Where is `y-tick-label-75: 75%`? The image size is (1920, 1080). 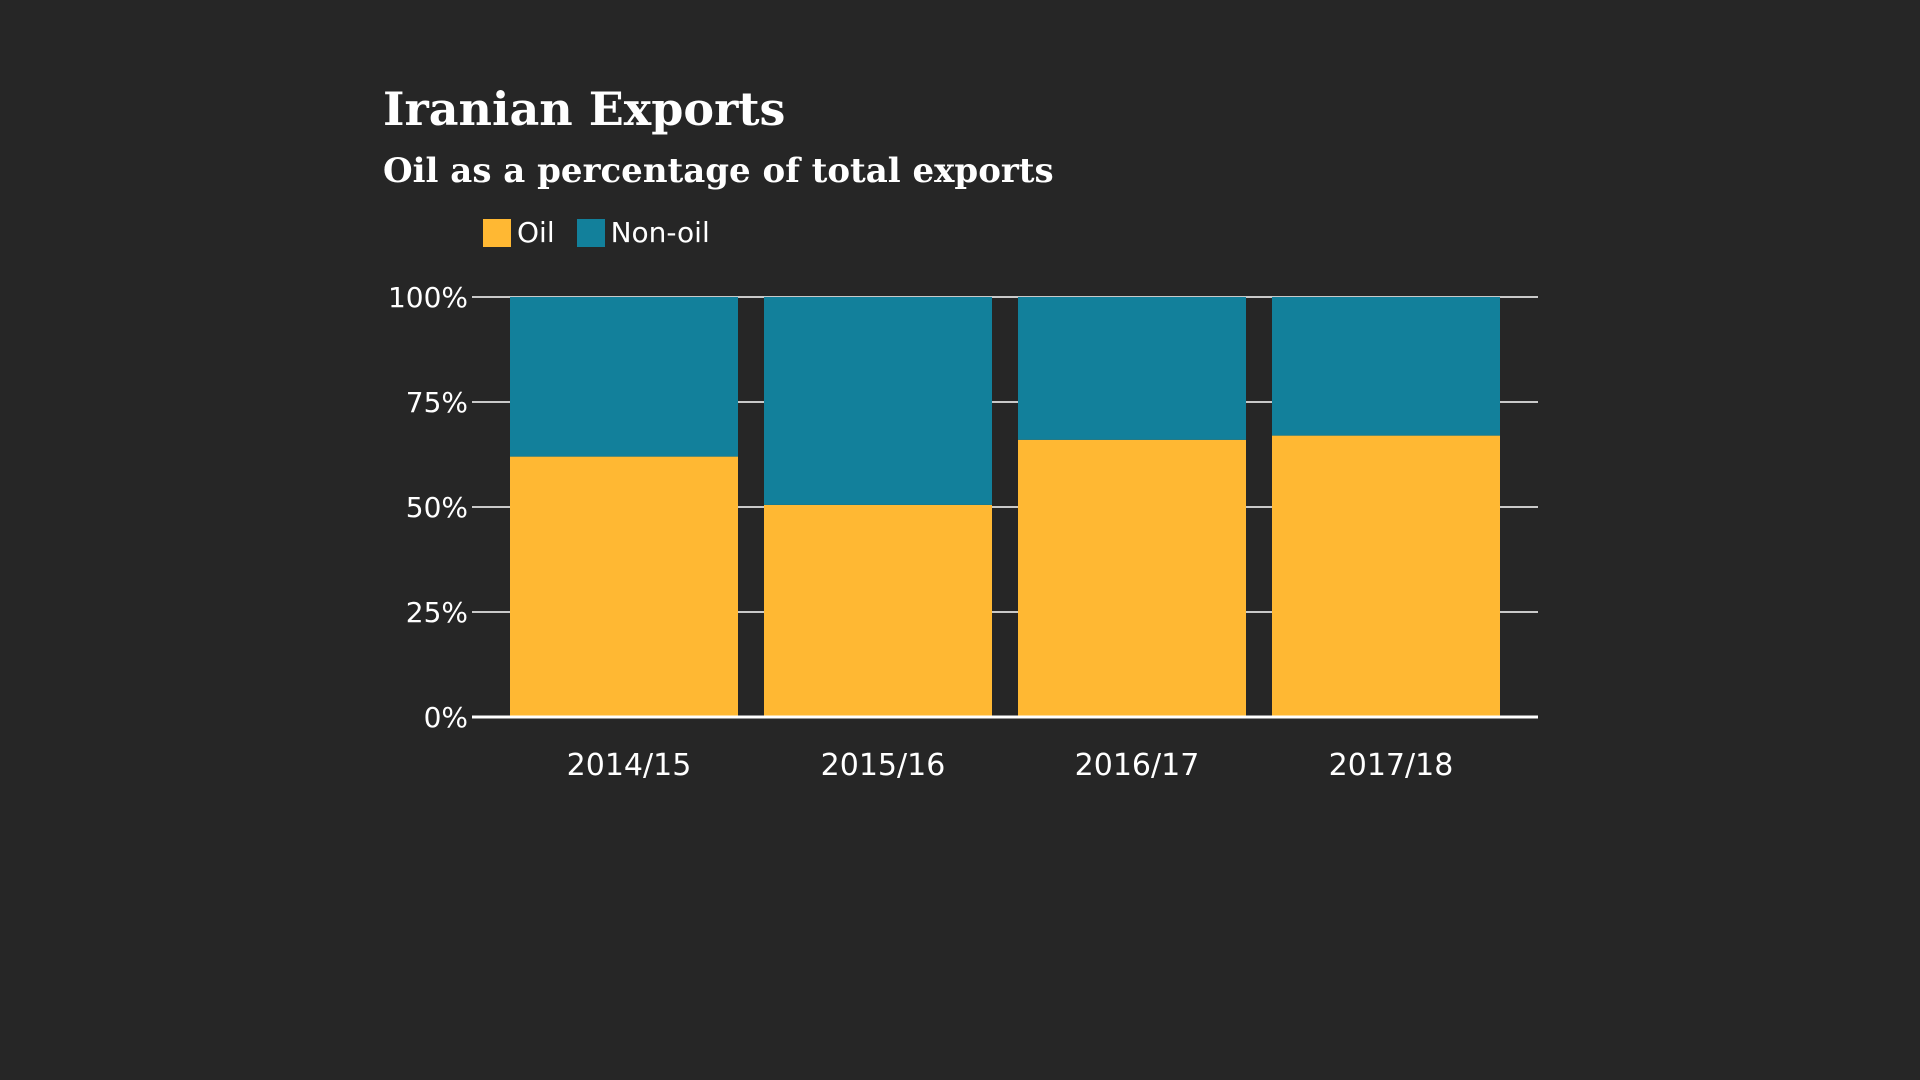
y-tick-label-75: 75% is located at coordinates (437, 402).